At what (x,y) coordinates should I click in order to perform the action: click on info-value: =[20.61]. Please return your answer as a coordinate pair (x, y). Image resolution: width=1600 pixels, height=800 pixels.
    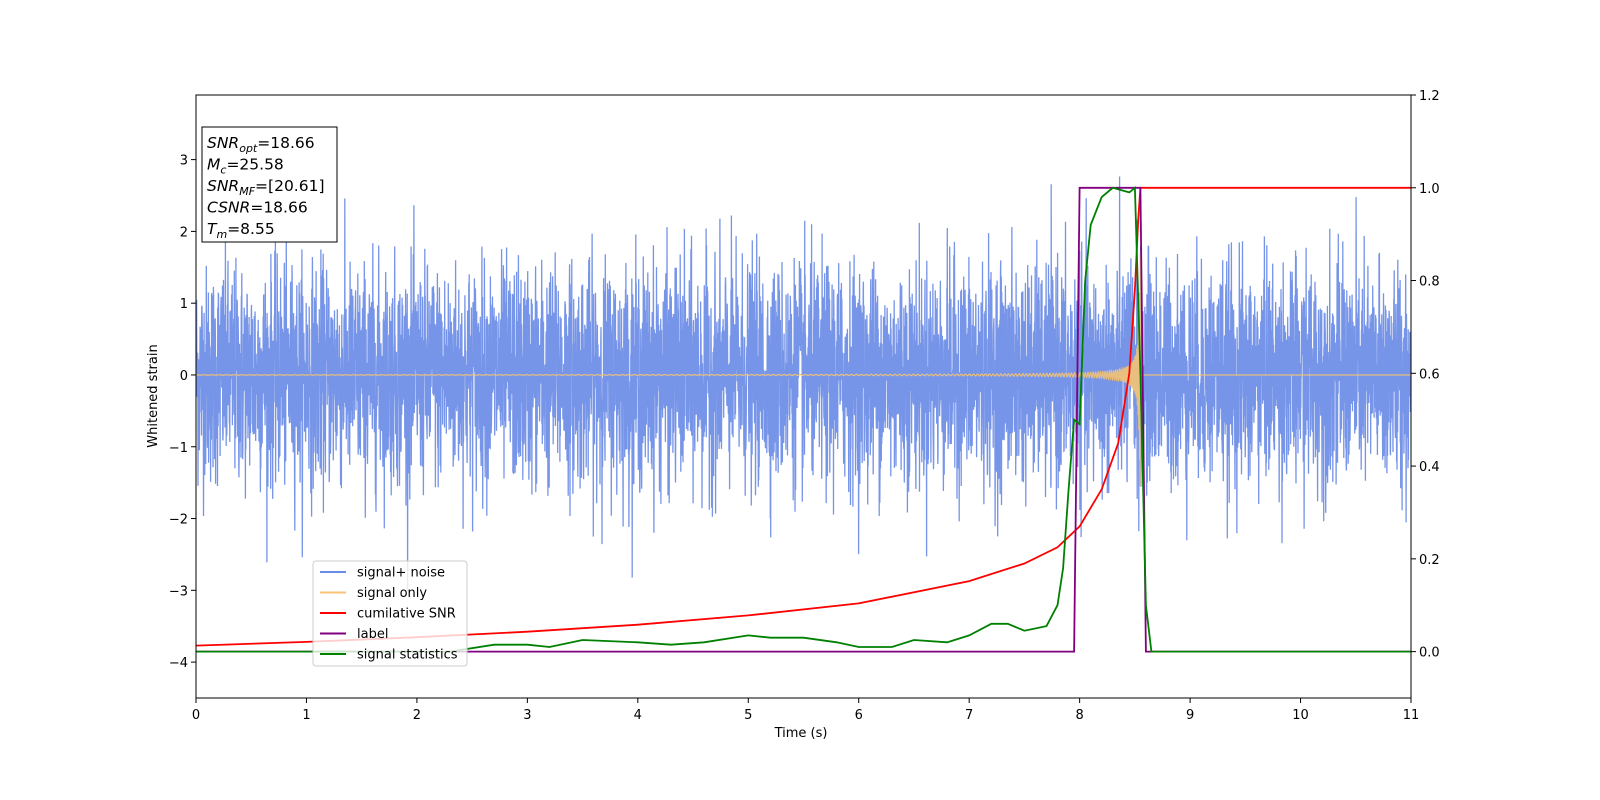
    Looking at the image, I should click on (289, 186).